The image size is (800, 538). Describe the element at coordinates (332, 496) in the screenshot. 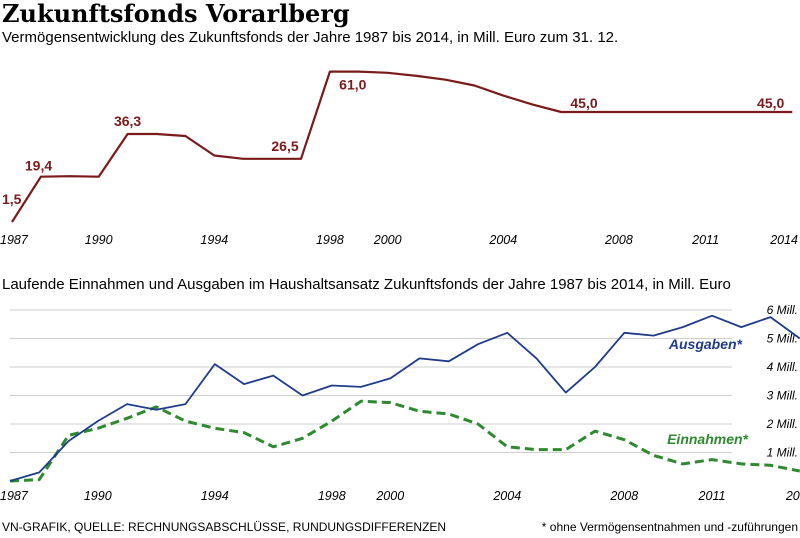

I see `flow-x-tick: 1998` at that location.